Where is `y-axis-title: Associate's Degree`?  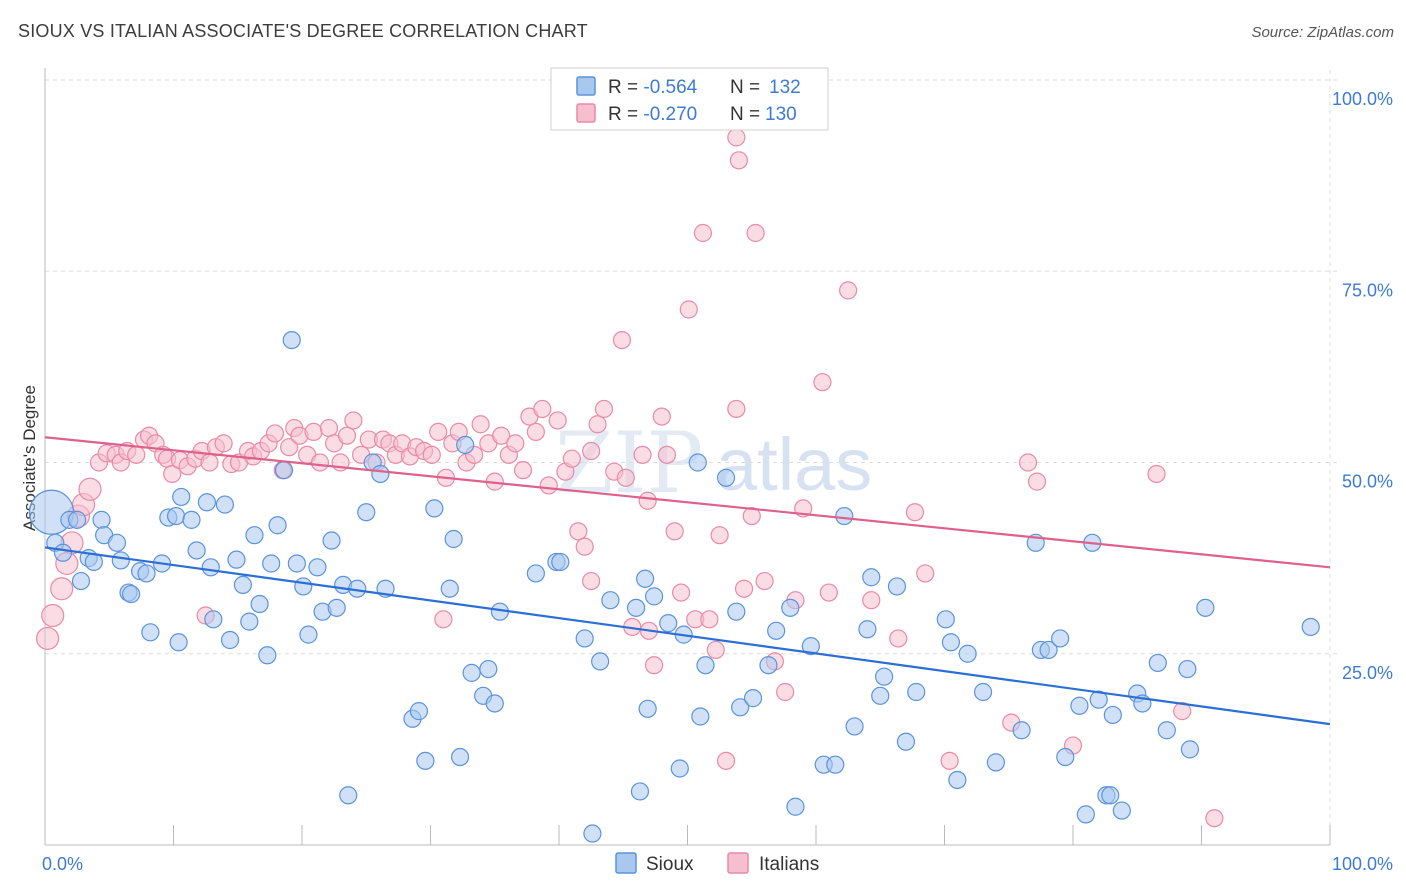
y-axis-title: Associate's Degree is located at coordinates (29, 458).